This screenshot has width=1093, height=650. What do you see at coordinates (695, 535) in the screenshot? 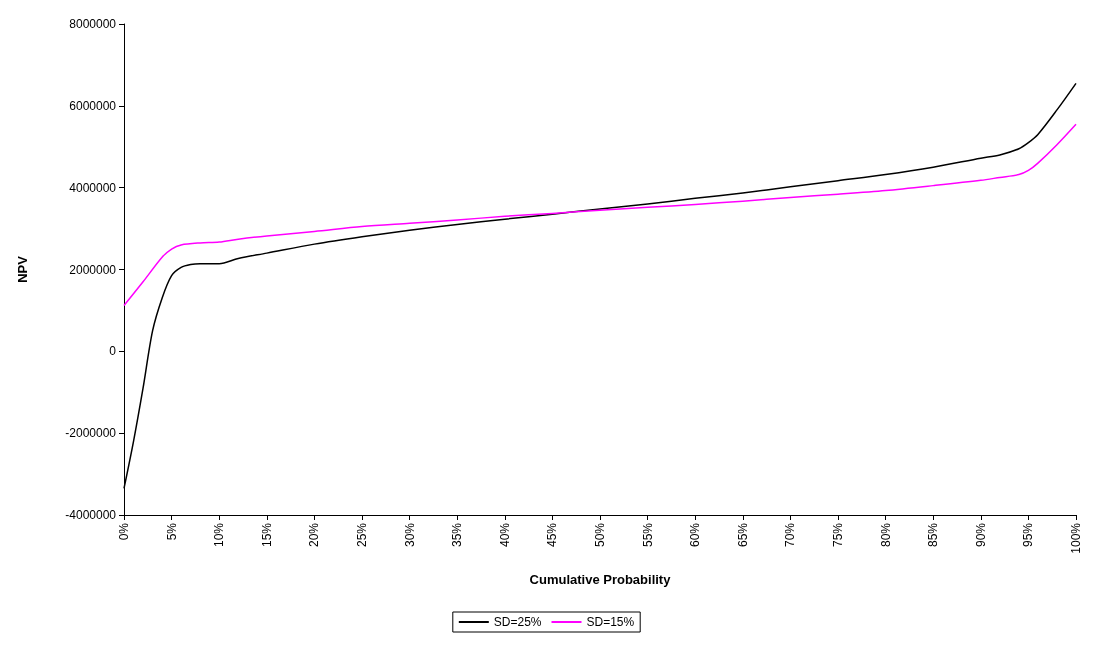
I see `x-tick-label: 60%` at bounding box center [695, 535].